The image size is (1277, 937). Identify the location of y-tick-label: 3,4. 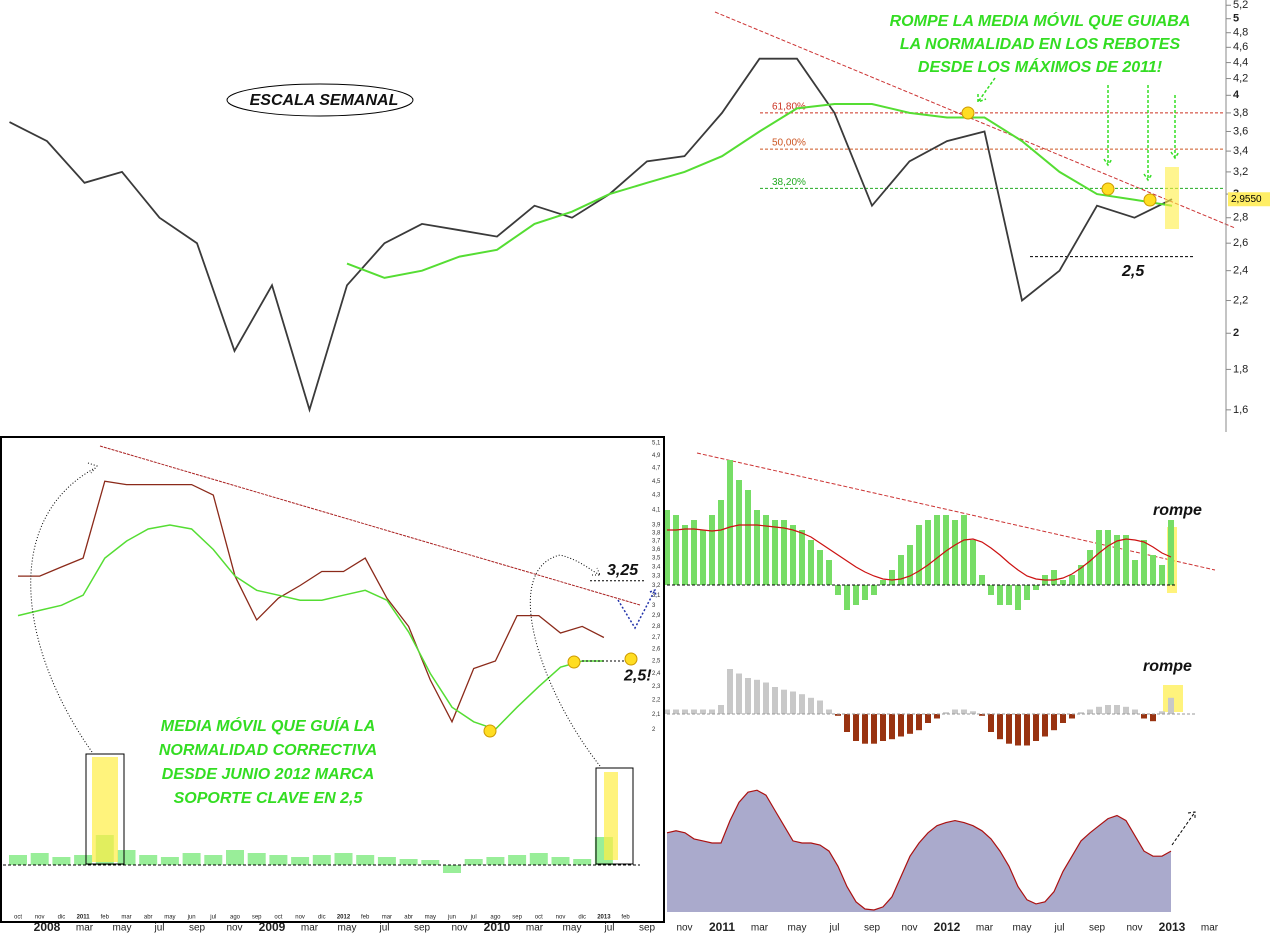
(1240, 151).